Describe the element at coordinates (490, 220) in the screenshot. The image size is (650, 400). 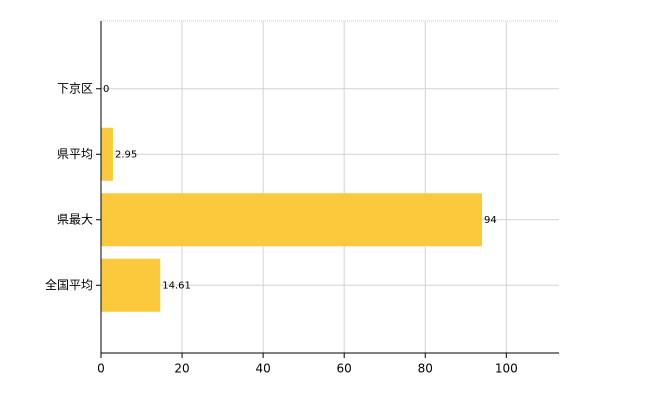
I see `value-label: 94` at that location.